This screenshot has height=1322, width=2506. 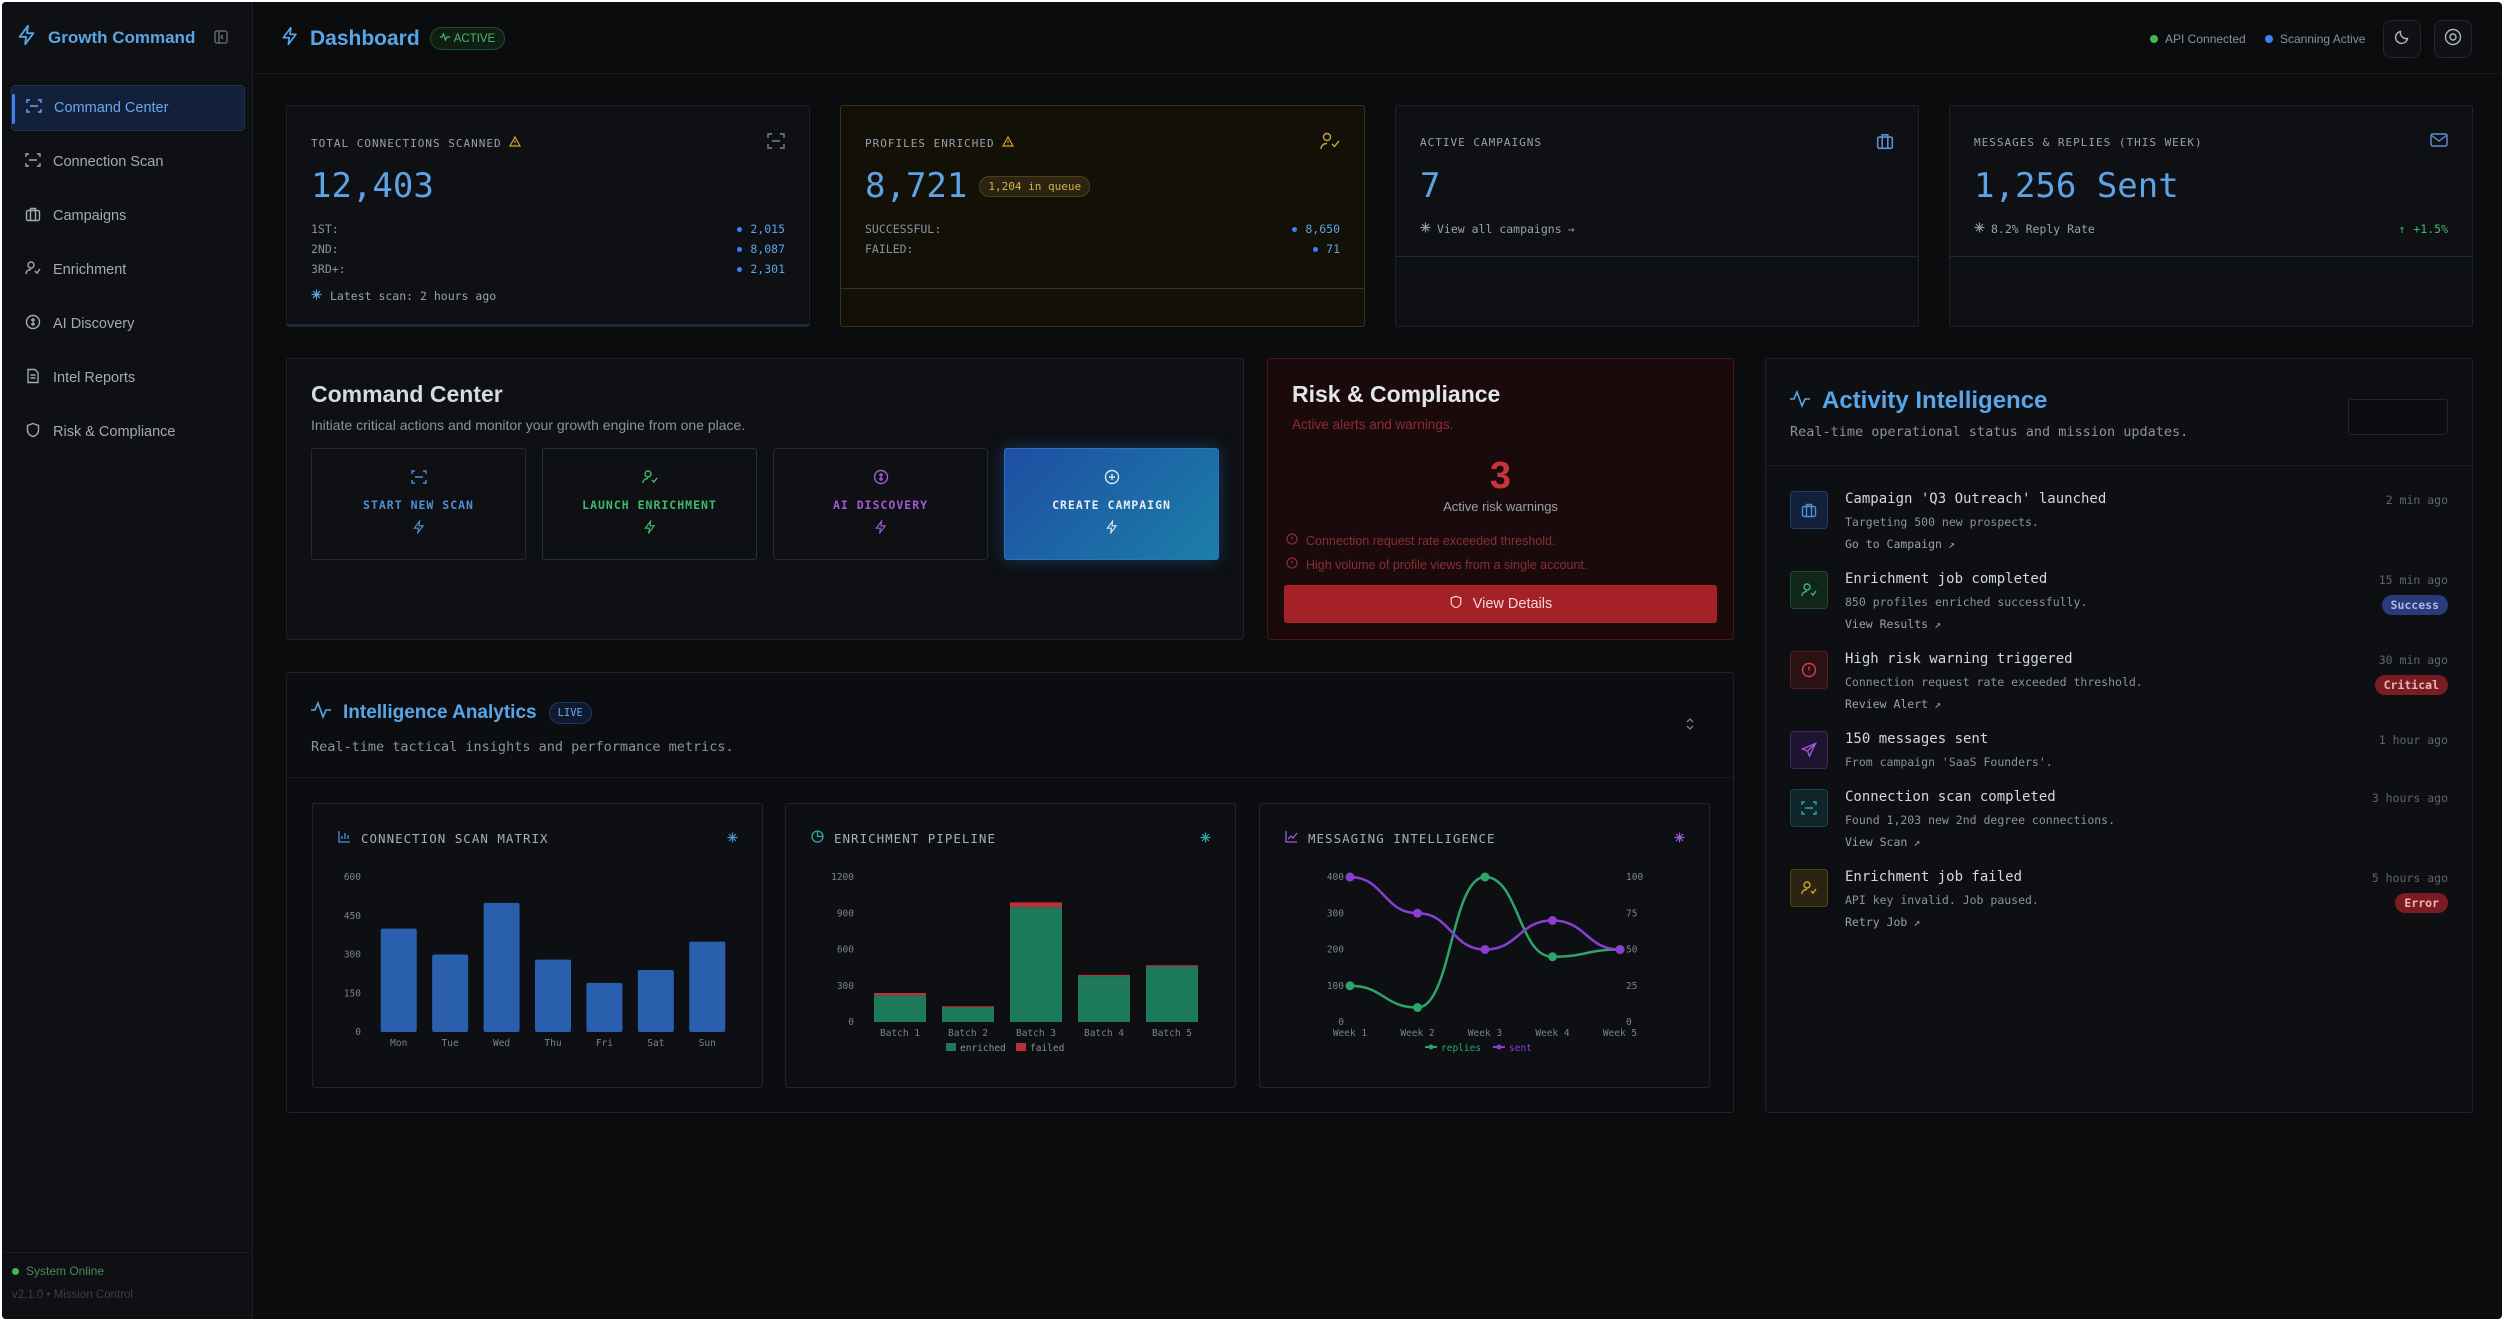 I want to click on risk-title: Risk & Compliance, so click(x=1396, y=394).